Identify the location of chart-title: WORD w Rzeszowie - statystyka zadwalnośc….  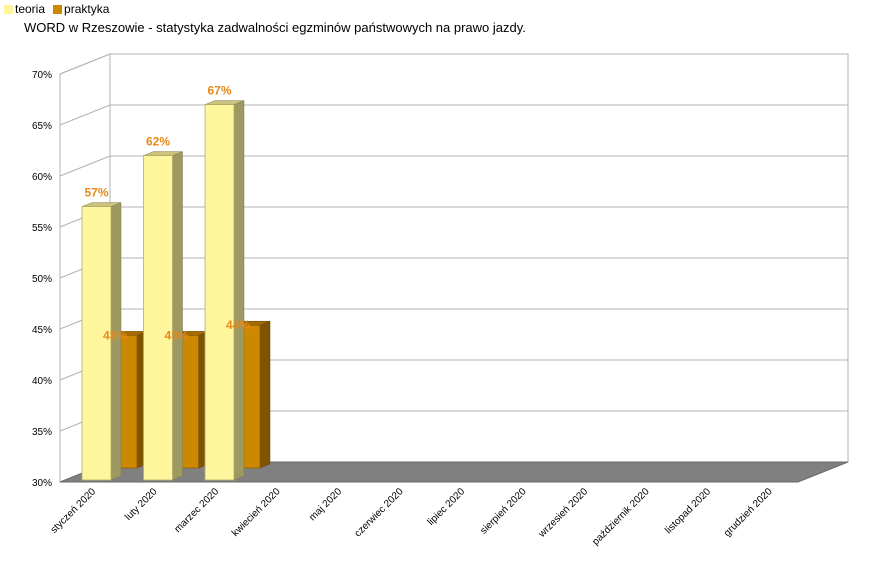
(275, 27).